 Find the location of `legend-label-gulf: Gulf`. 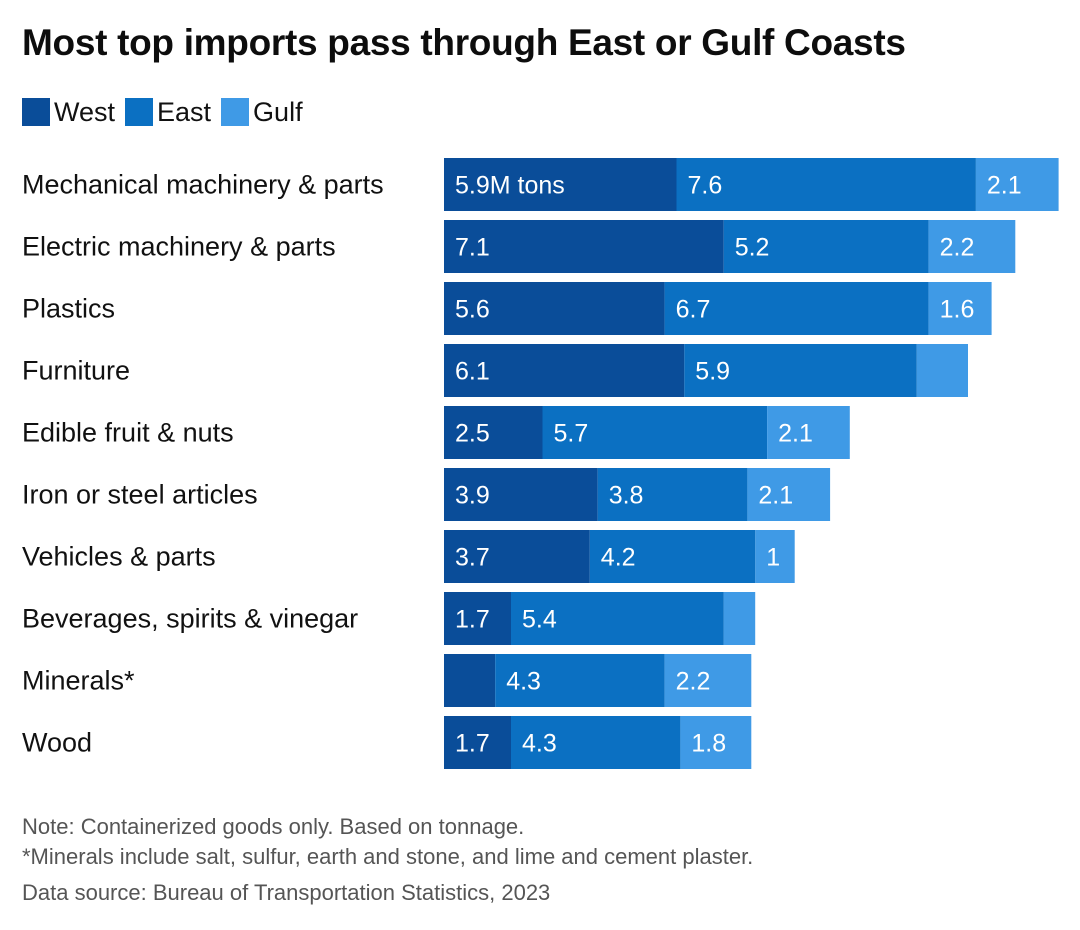

legend-label-gulf: Gulf is located at coordinates (278, 111).